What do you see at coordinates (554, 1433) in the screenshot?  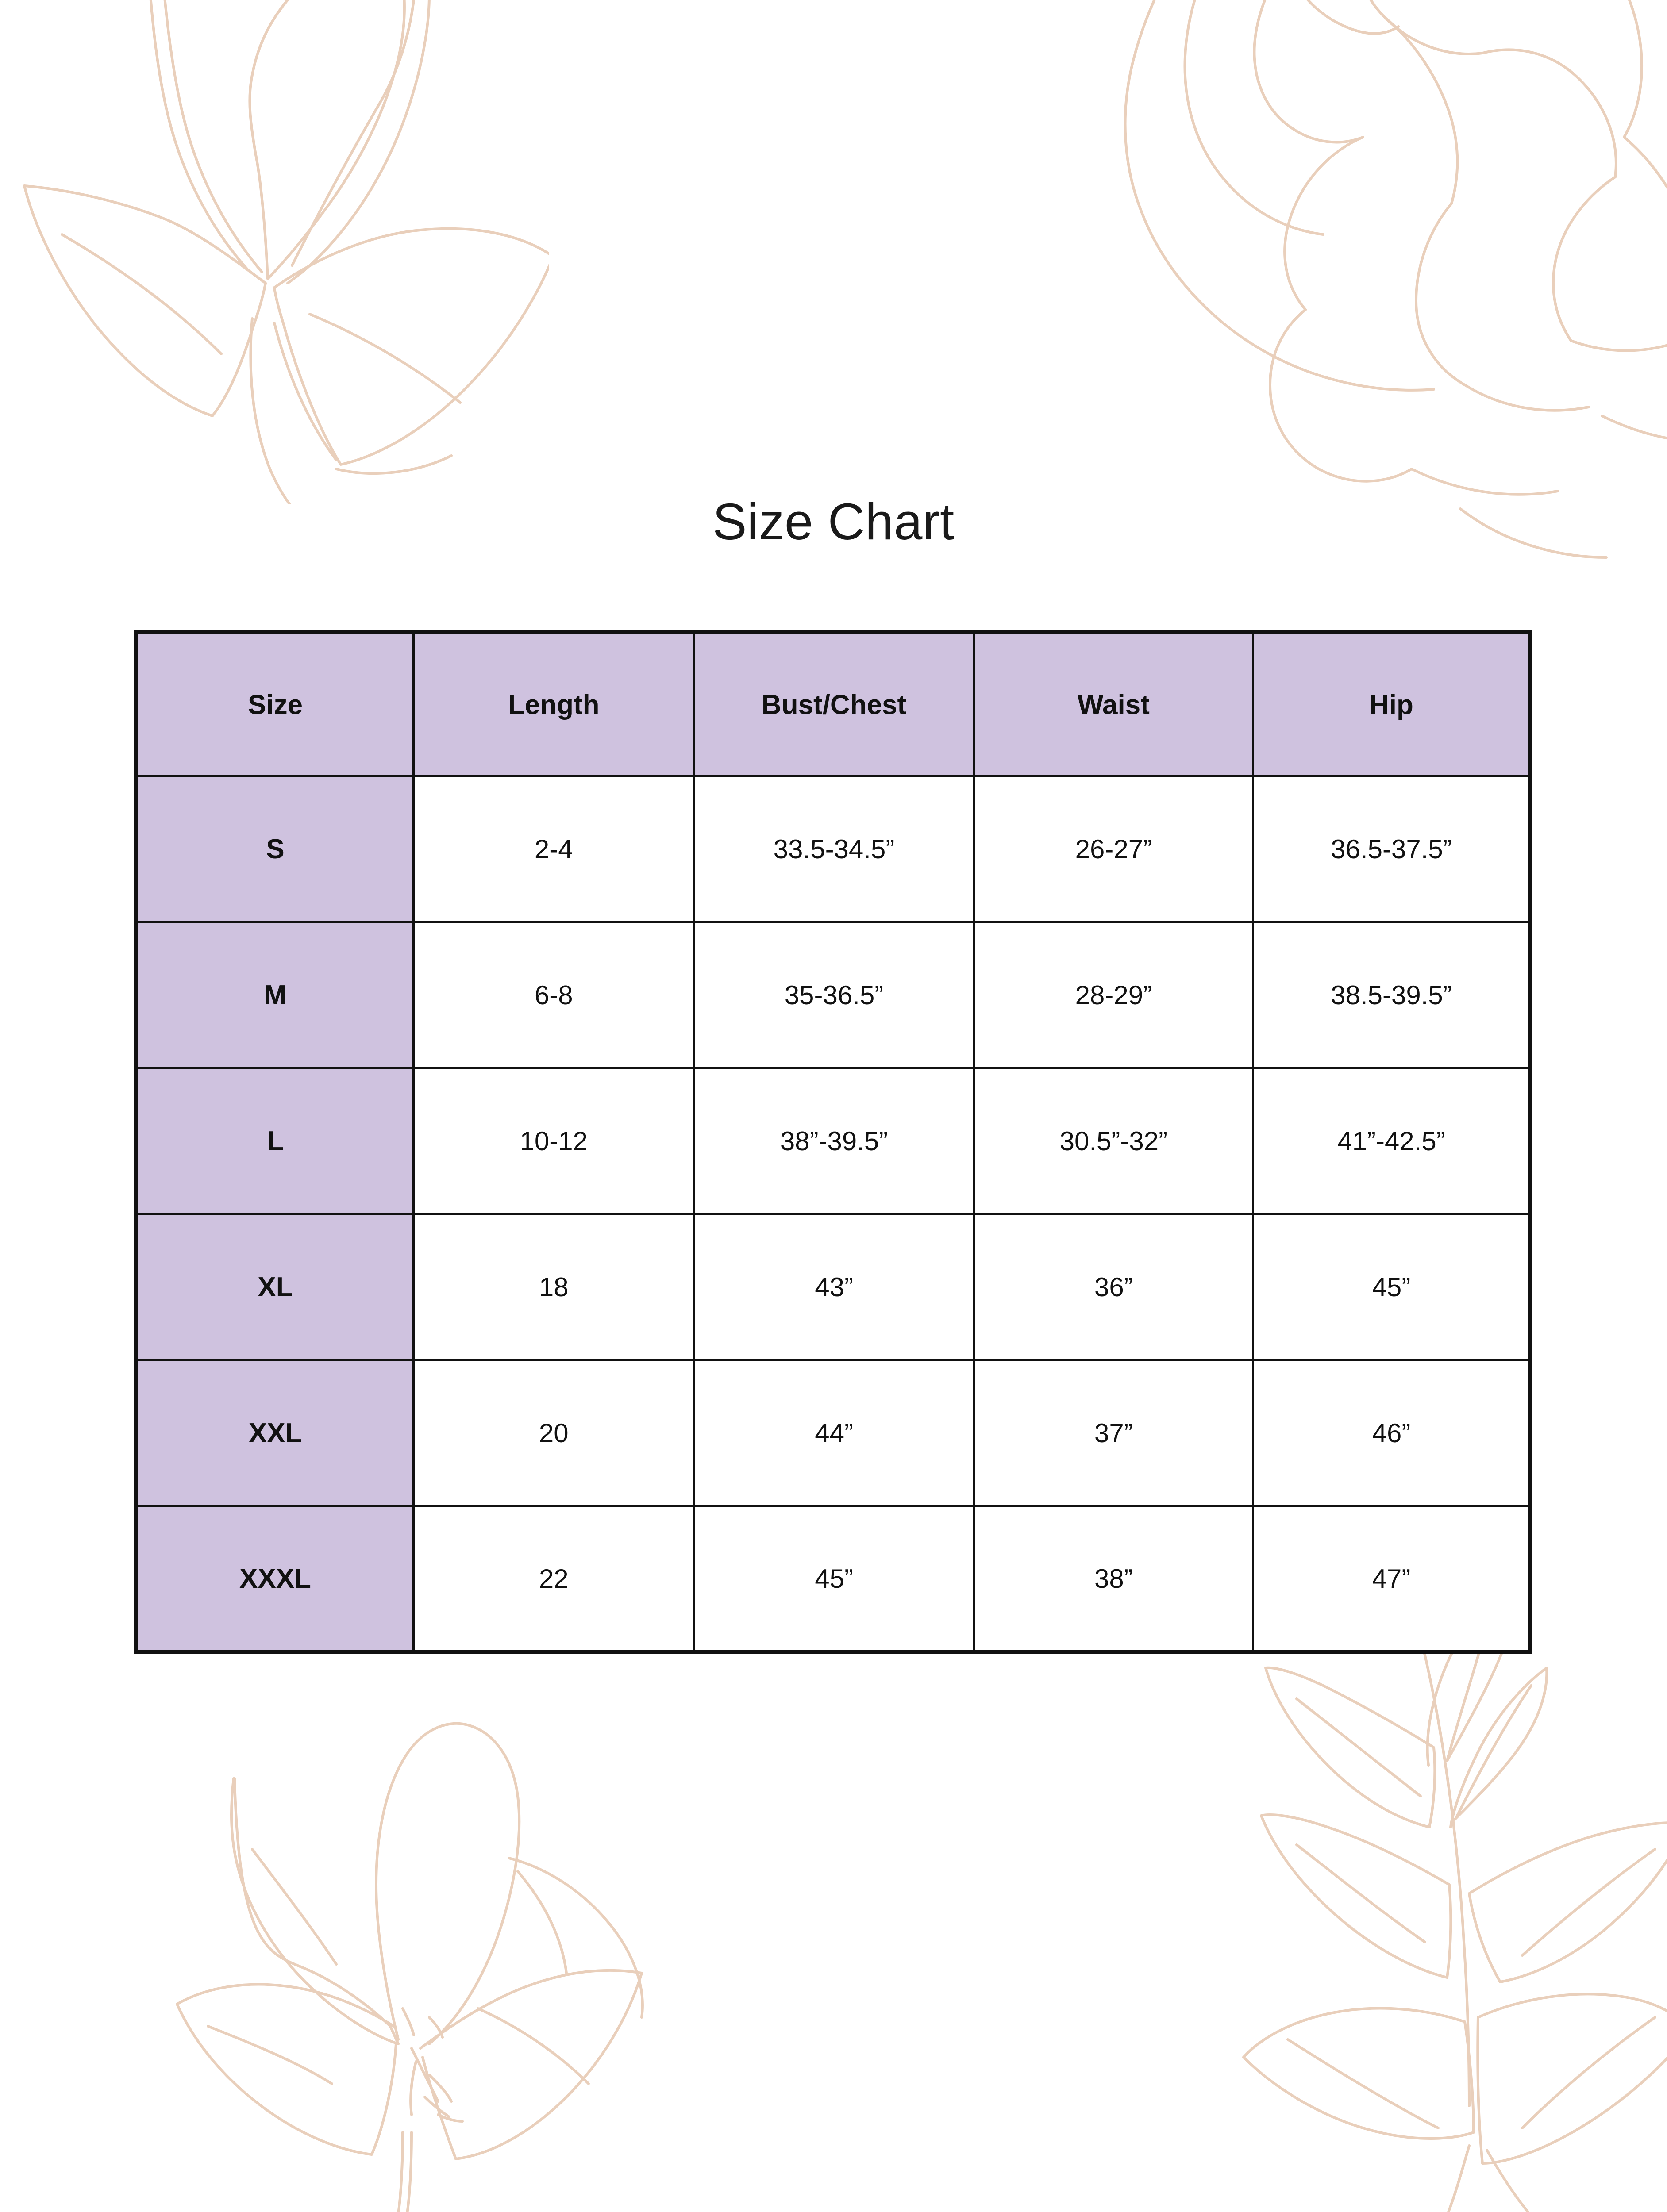 I see `cell-length: 20` at bounding box center [554, 1433].